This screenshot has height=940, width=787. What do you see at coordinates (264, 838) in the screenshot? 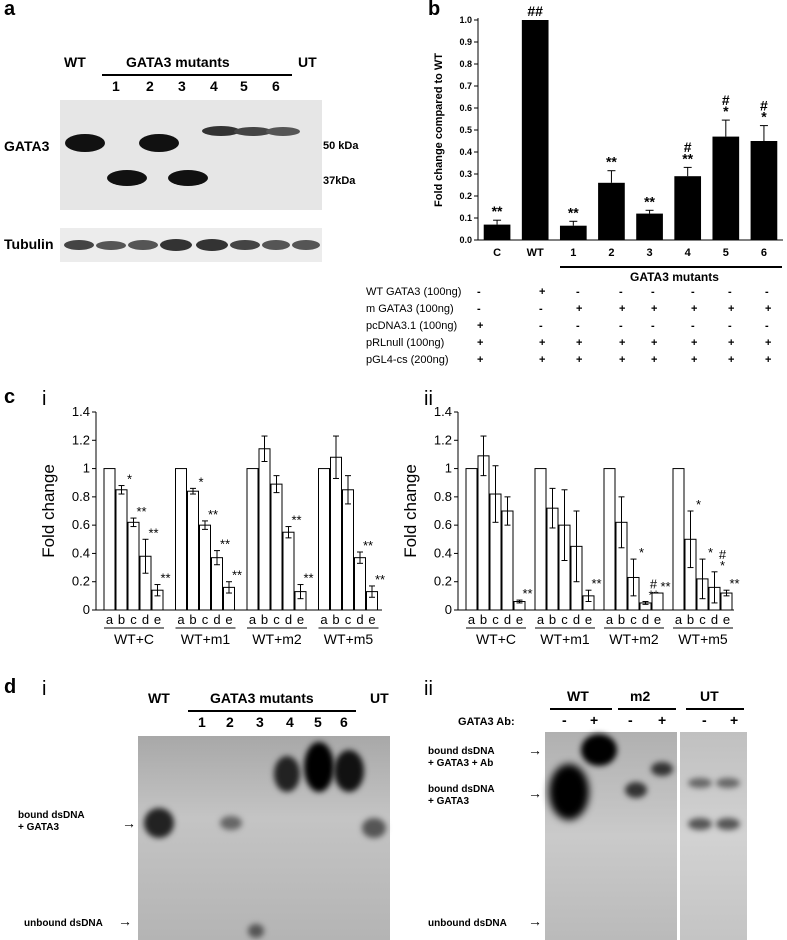
I see `emsa-gel-i` at bounding box center [264, 838].